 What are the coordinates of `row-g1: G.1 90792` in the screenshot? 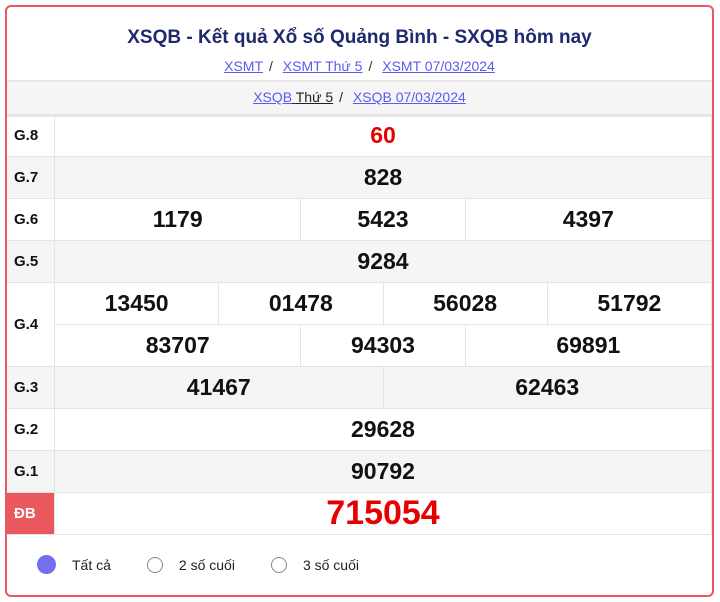 It's located at (359, 471).